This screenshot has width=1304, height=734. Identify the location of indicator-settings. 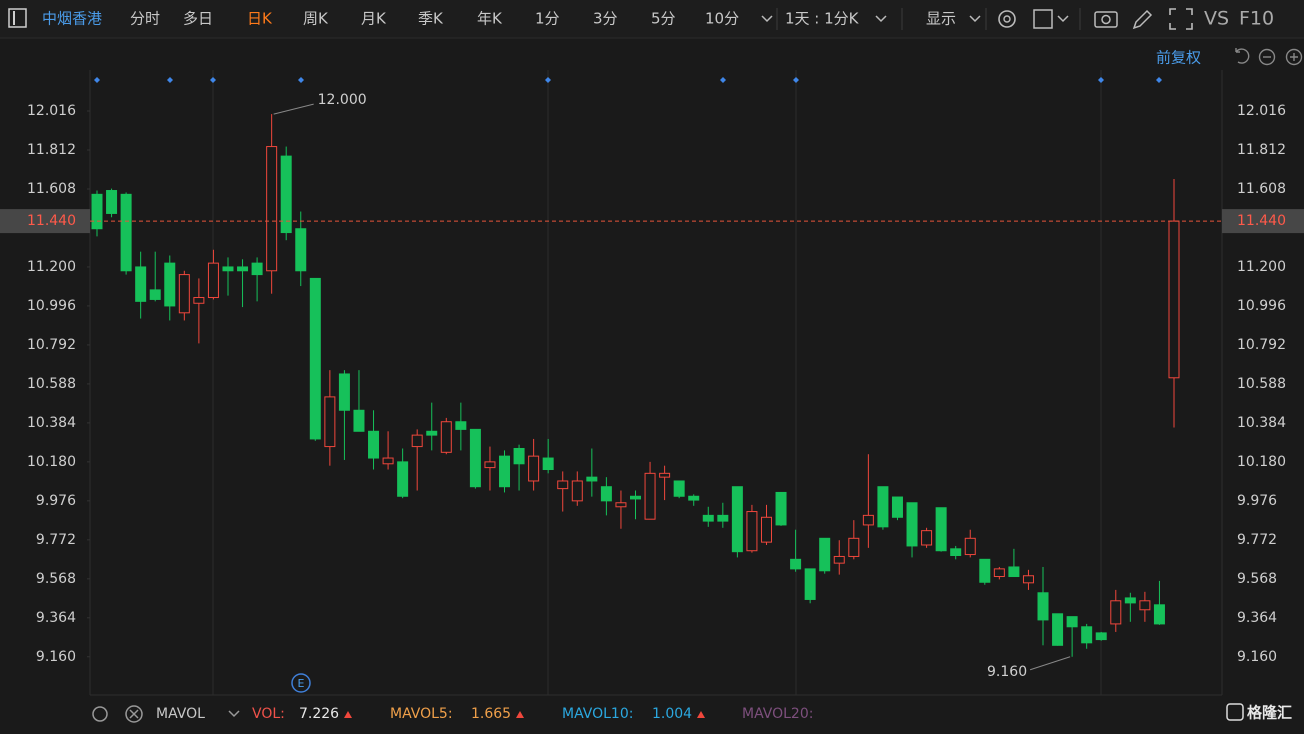
(100, 714).